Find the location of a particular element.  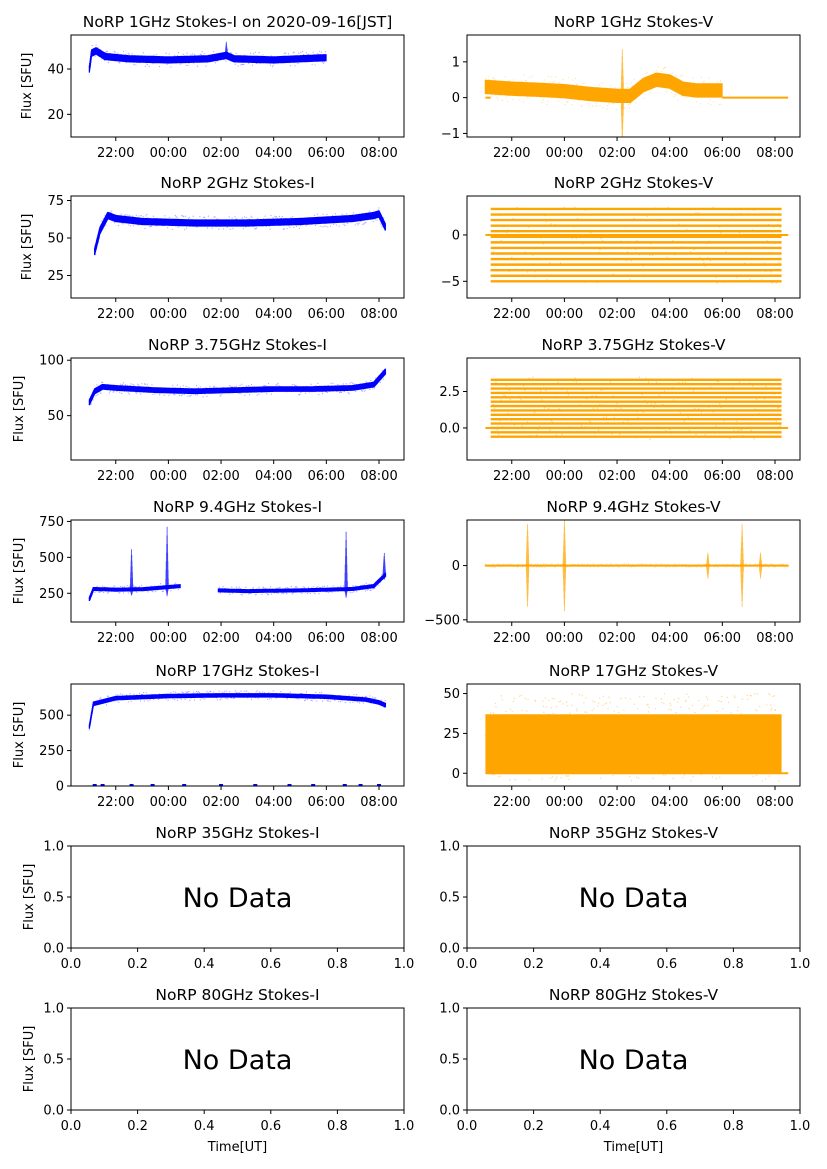

x-tick-label: 22:00 is located at coordinates (511, 153).